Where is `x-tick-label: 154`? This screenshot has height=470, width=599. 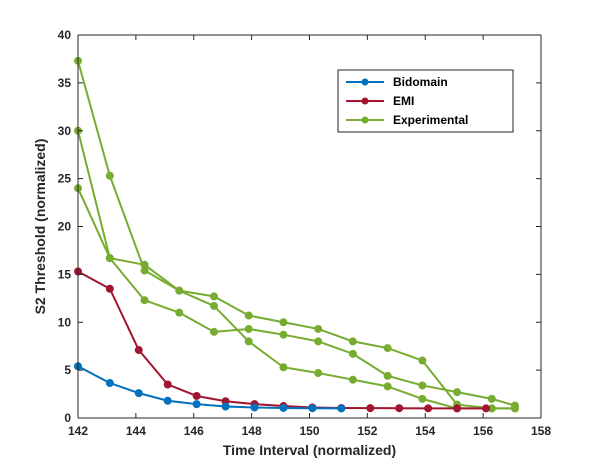
x-tick-label: 154 is located at coordinates (425, 431).